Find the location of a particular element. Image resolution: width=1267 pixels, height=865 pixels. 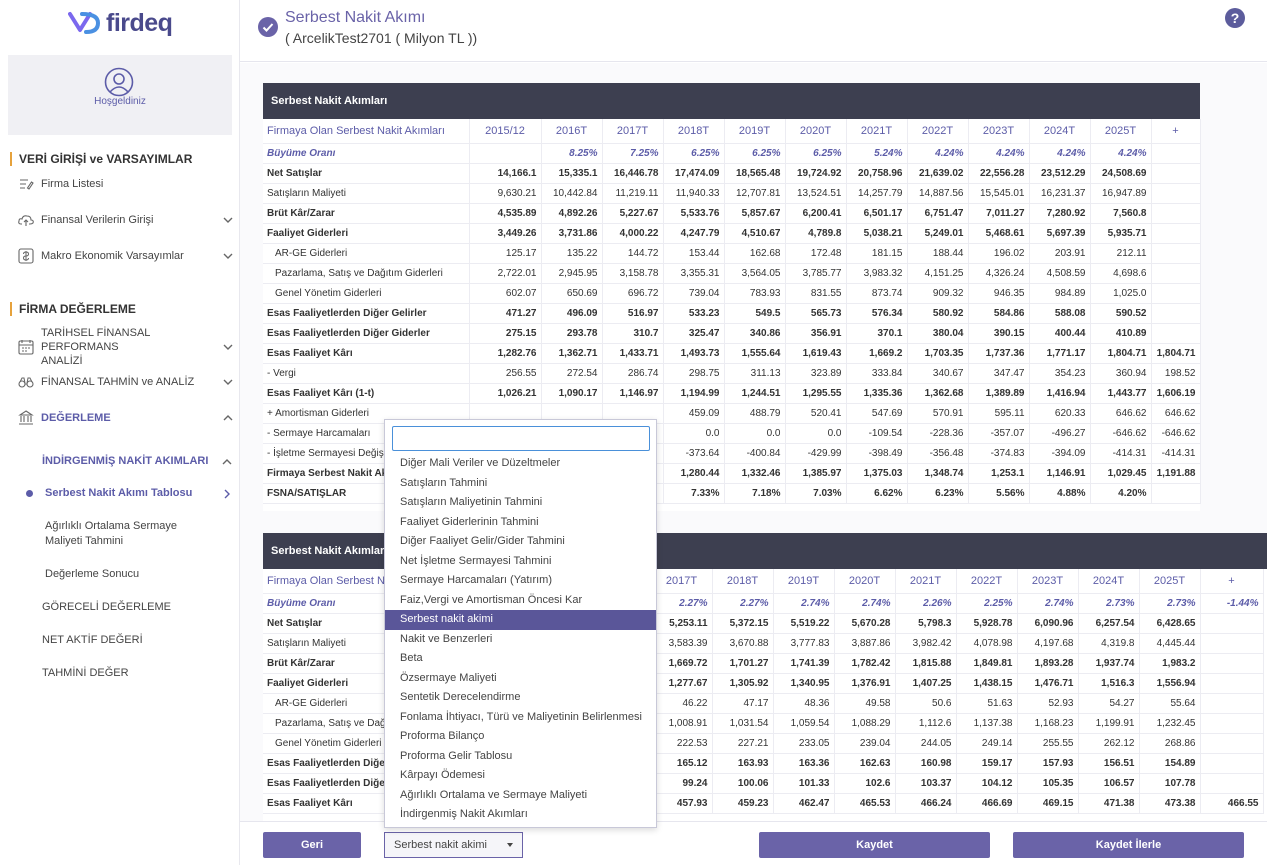

sidebar-item-forecast-analysis: FİNANSAL TAHMİN ve ANALİZ is located at coordinates (125, 382).